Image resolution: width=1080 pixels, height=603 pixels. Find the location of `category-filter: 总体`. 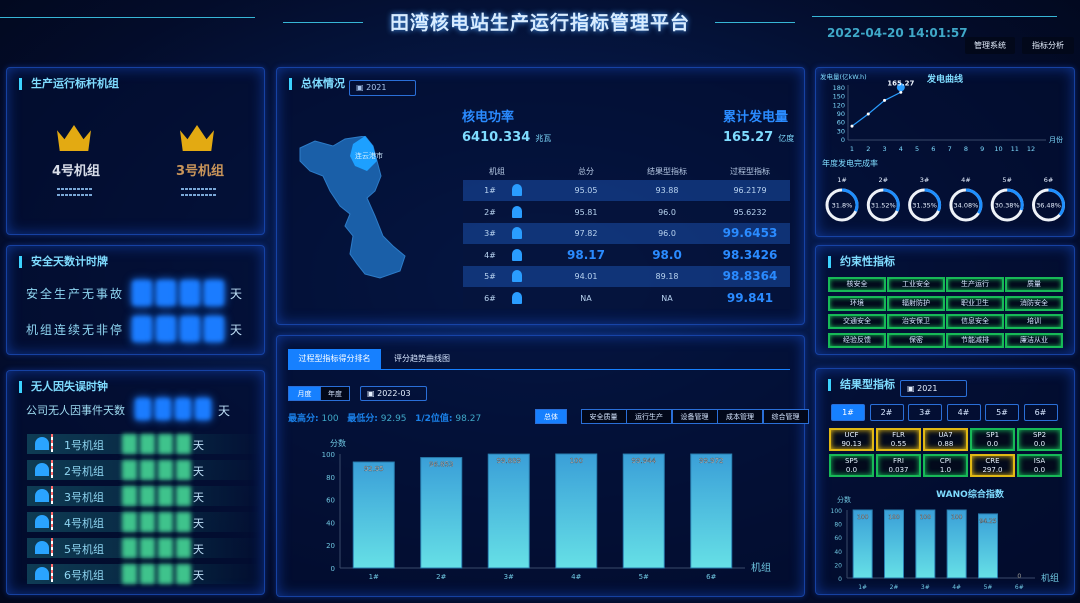

category-filter: 总体 is located at coordinates (551, 416).